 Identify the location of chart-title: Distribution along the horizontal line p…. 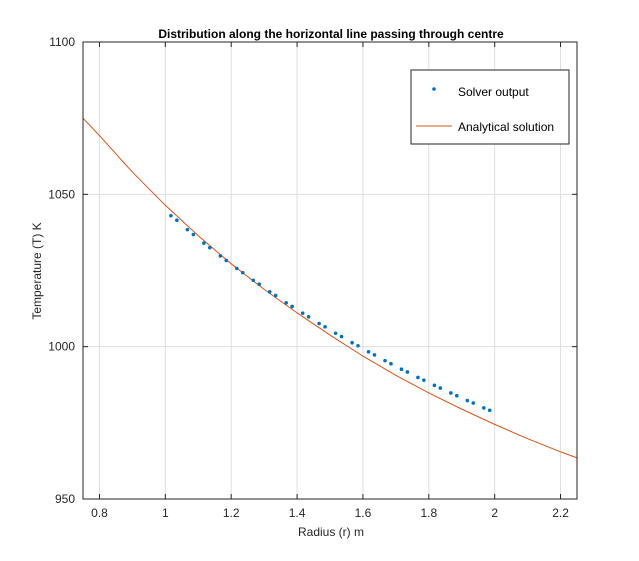
(331, 34).